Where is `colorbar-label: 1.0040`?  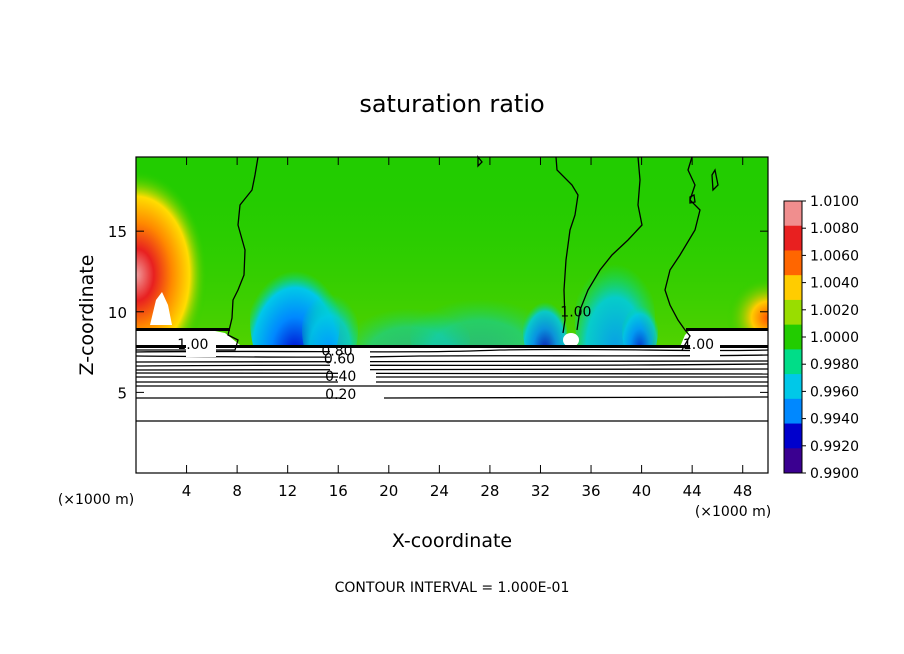
colorbar-label: 1.0040 is located at coordinates (834, 284).